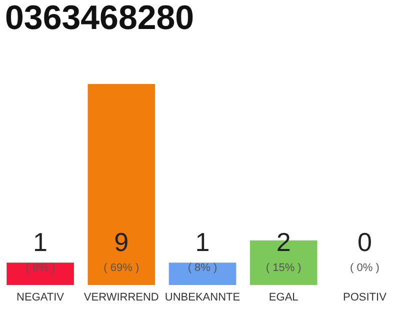 The image size is (410, 320). What do you see at coordinates (283, 298) in the screenshot?
I see `x-tick-label: EGAL` at bounding box center [283, 298].